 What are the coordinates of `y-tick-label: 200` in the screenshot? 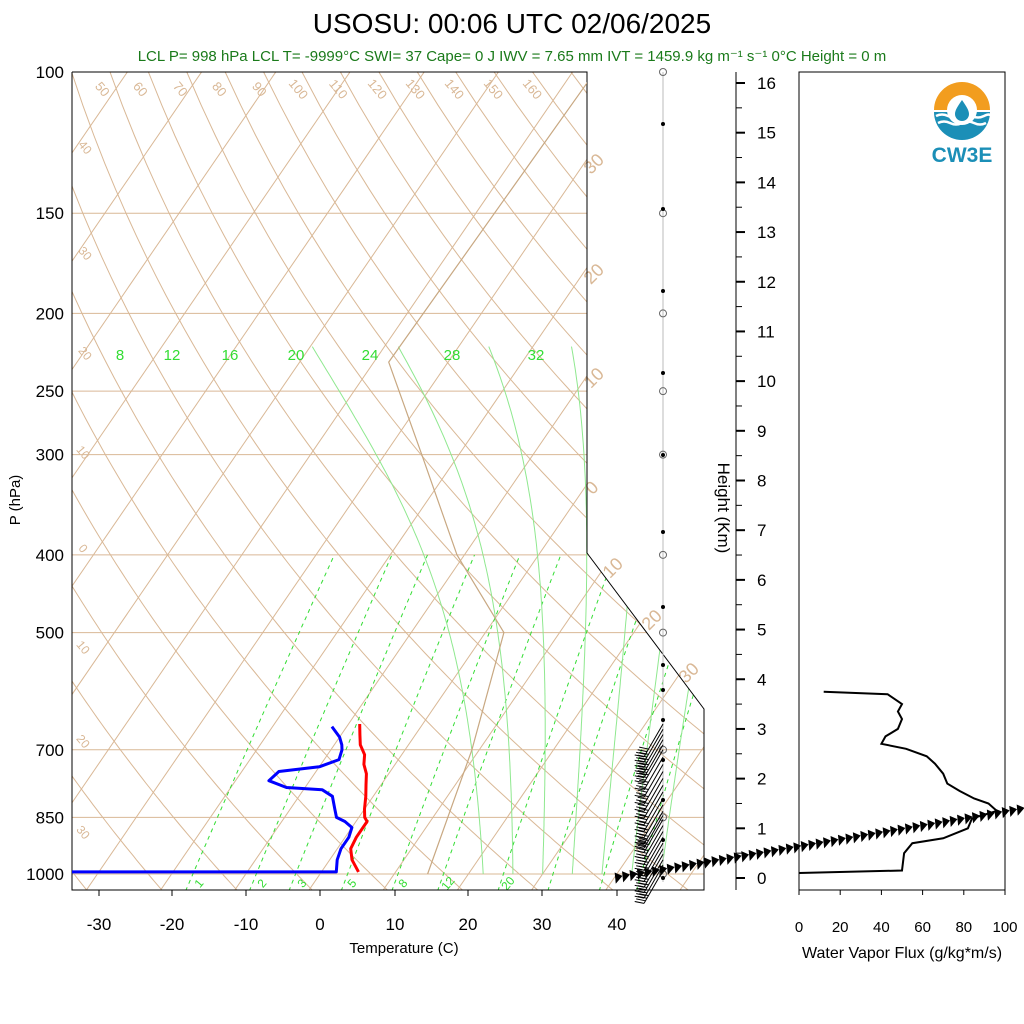 It's located at (50, 313).